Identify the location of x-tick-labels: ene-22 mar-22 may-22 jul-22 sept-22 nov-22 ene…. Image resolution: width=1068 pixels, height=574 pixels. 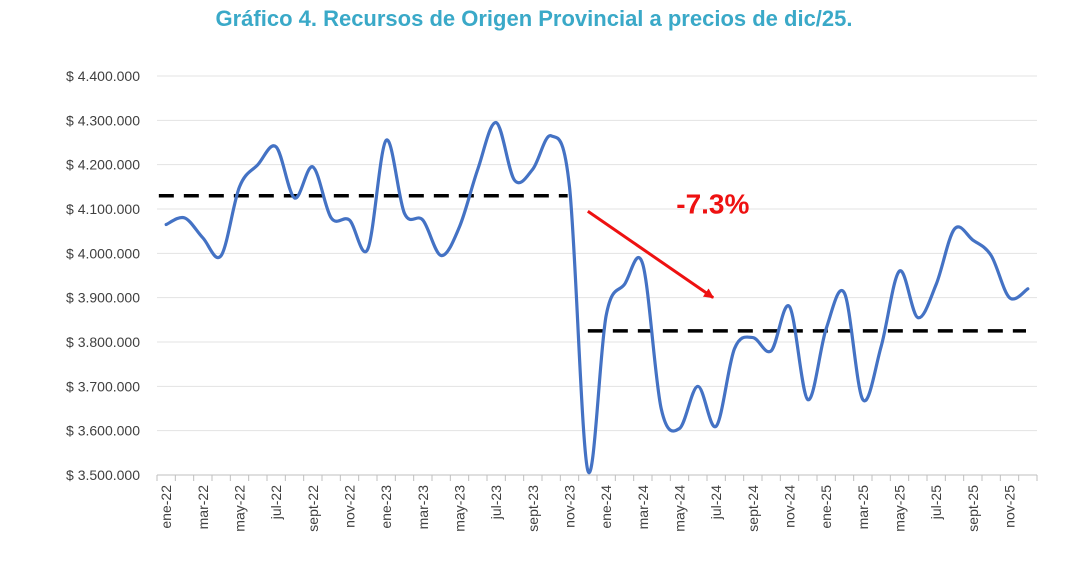
(587, 508).